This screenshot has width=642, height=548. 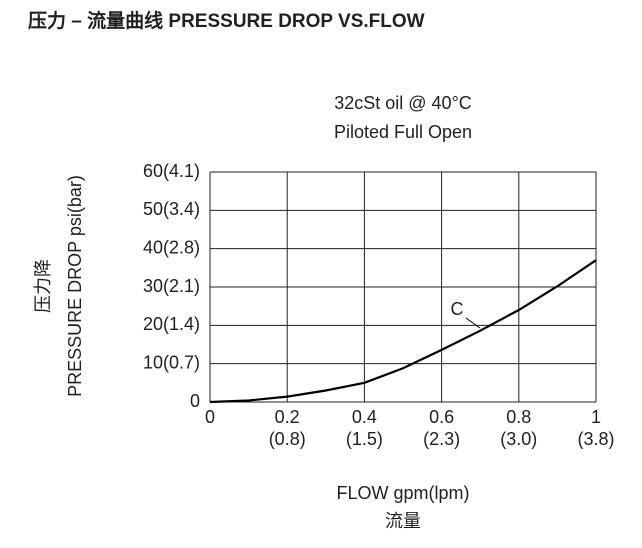 I want to click on chart-title: 压力 – 流量曲线 PRESSURE DROP VS.FLOW, so click(x=226, y=20).